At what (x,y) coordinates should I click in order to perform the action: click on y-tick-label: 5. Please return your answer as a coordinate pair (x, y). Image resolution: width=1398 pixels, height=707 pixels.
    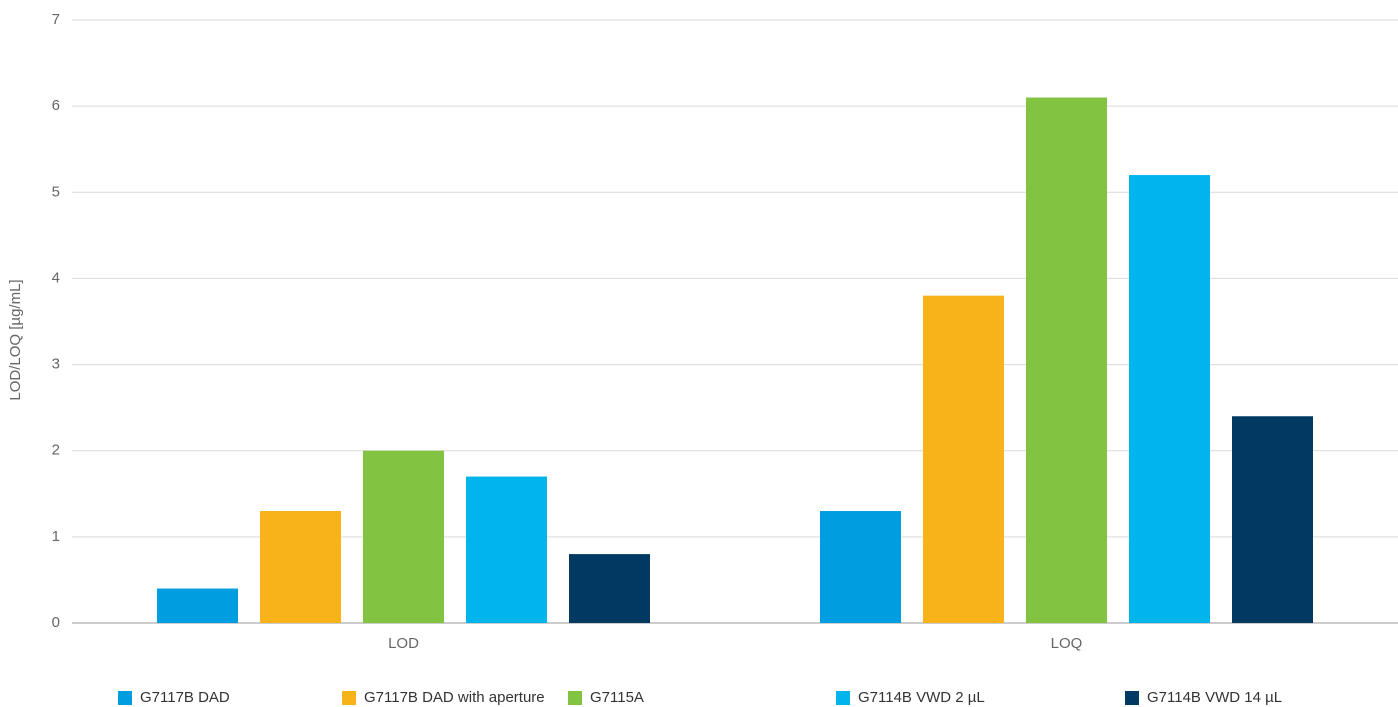
    Looking at the image, I should click on (56, 191).